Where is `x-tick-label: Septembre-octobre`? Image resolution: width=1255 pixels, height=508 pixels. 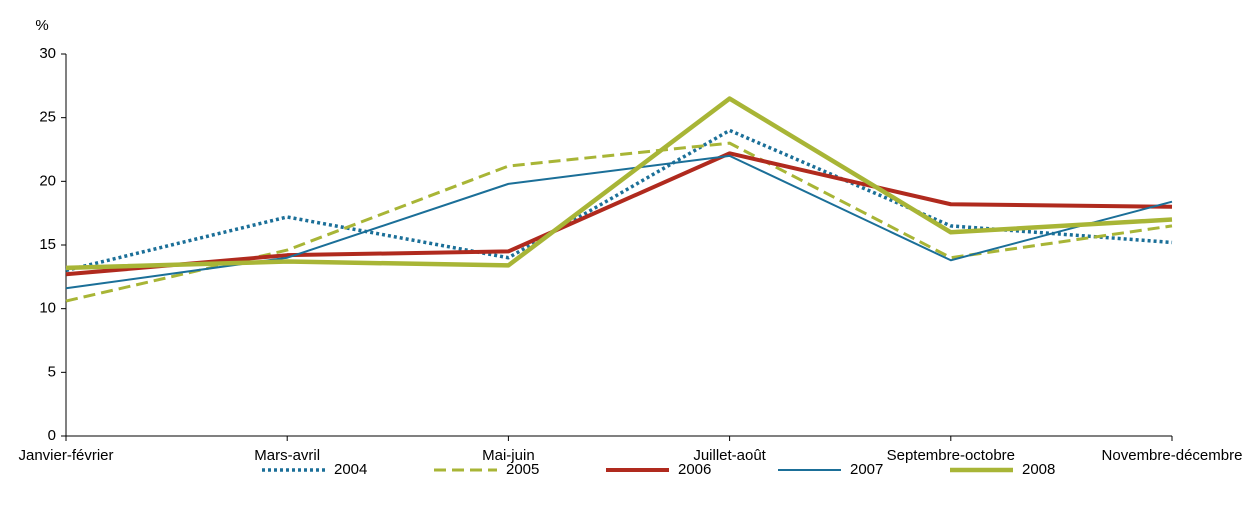 x-tick-label: Septembre-octobre is located at coordinates (951, 455).